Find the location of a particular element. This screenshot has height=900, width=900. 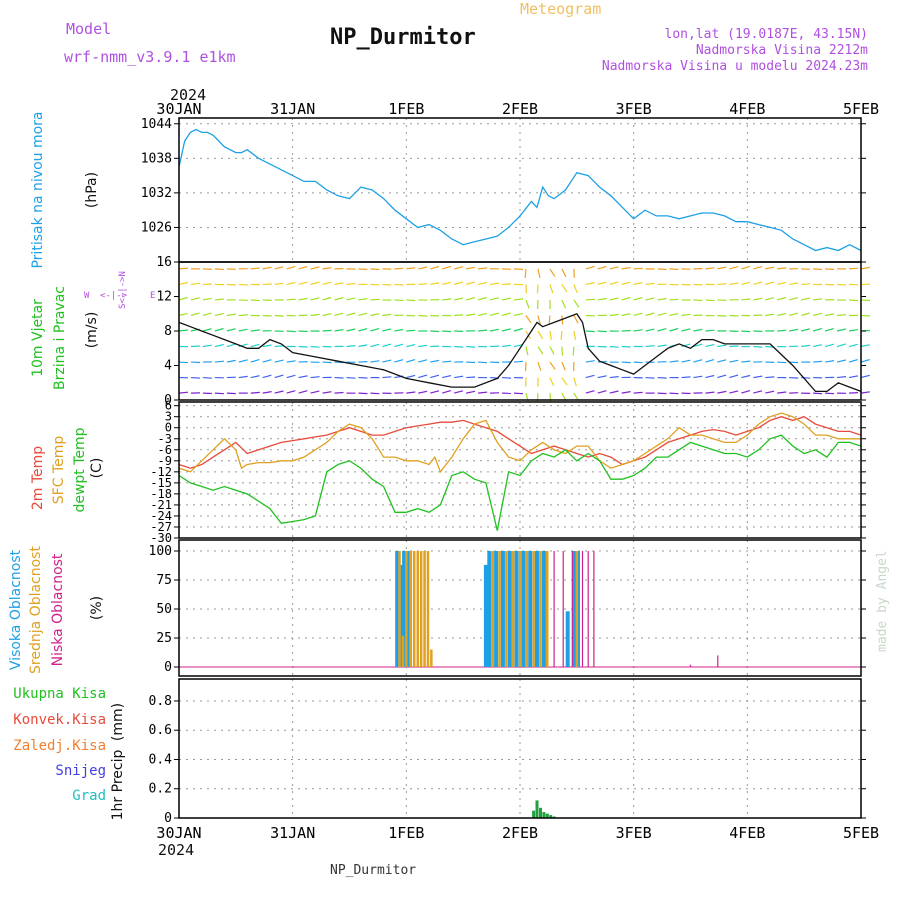

cloud-panel: 0 25 50 75 100 is located at coordinates (507, 608).